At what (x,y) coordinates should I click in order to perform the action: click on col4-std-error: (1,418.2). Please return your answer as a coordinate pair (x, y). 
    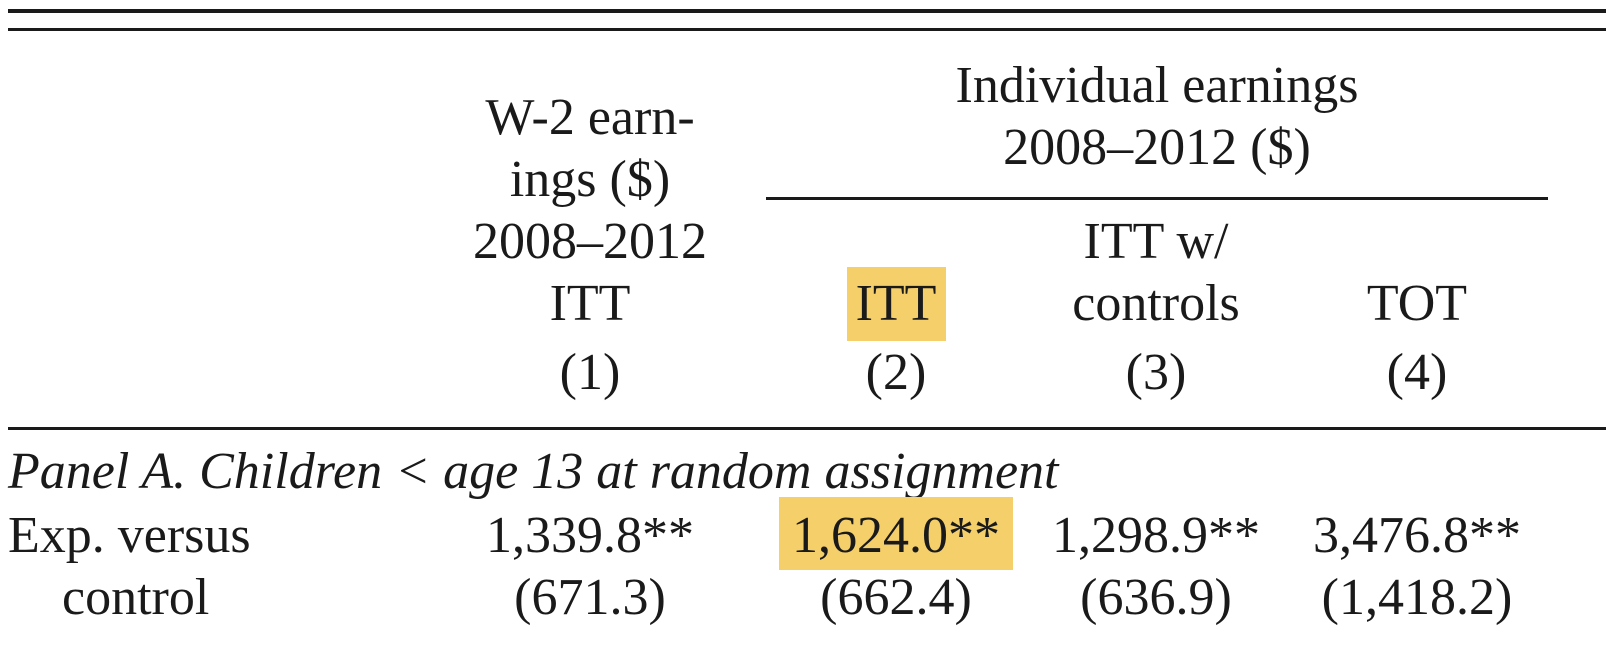
    Looking at the image, I should click on (1417, 597).